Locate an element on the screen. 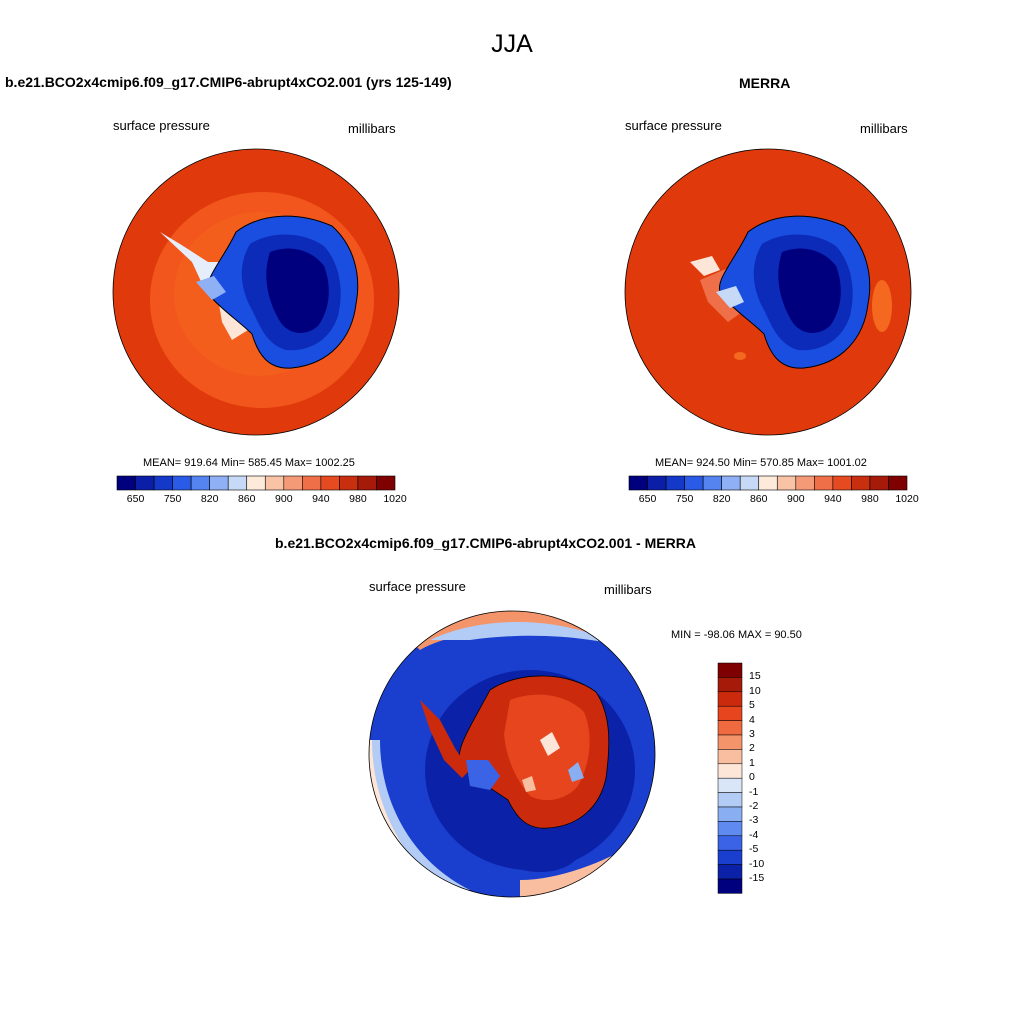 This screenshot has width=1024, height=1024. panel3-map-border is located at coordinates (512, 754).